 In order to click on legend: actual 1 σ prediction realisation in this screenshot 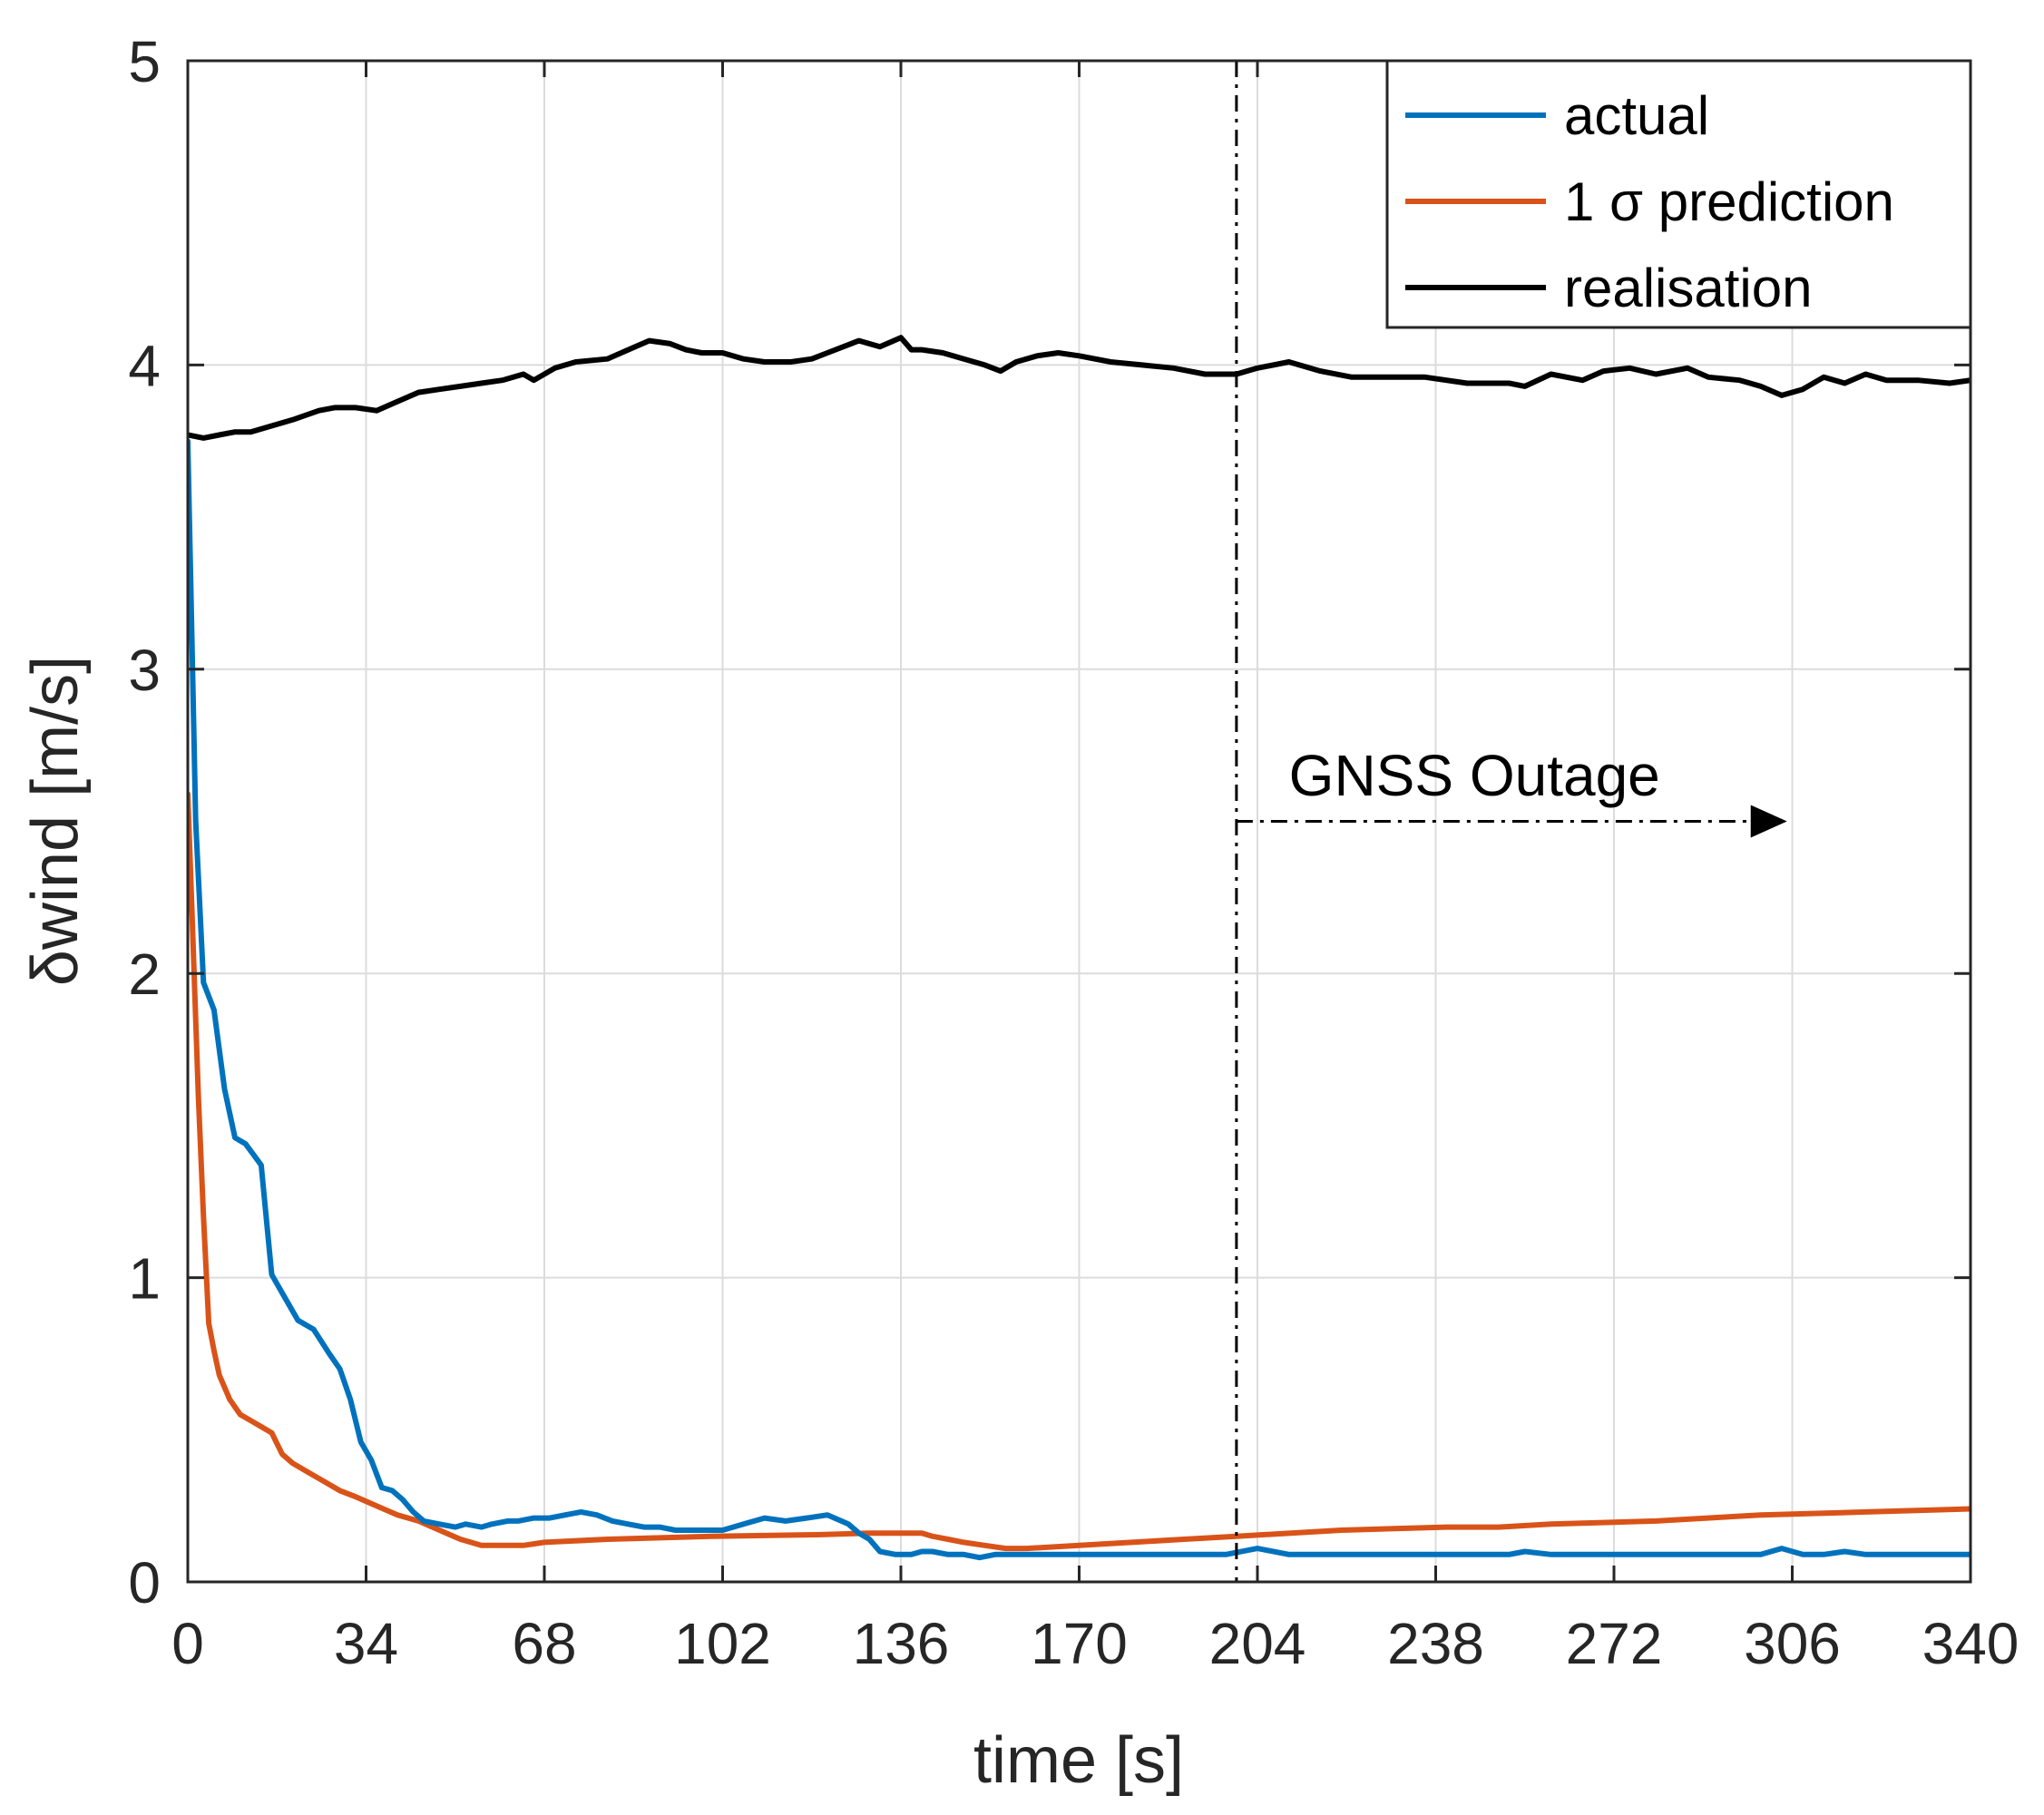, I will do `click(1678, 194)`.